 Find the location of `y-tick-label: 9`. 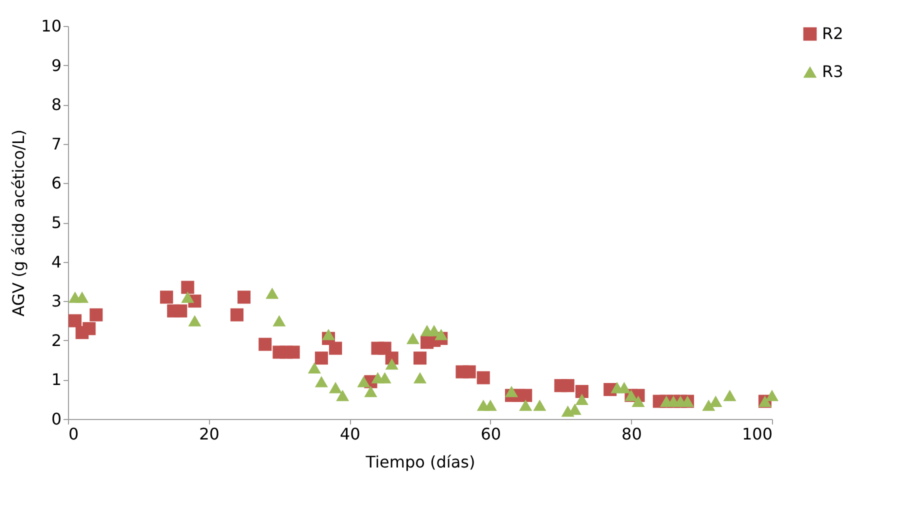

y-tick-label: 9 is located at coordinates (56, 65).